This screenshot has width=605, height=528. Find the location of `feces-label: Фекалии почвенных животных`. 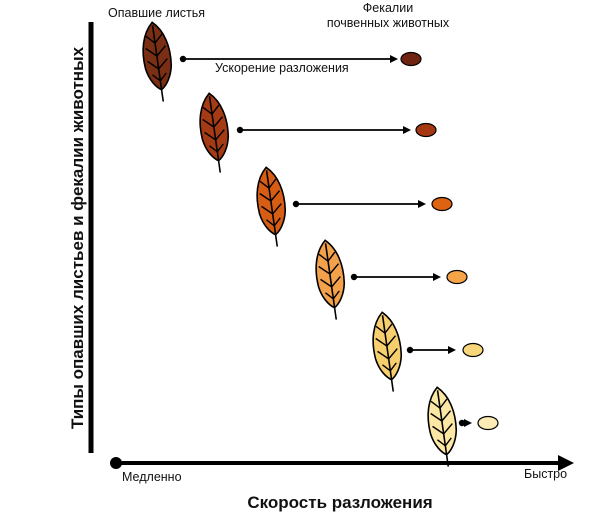

feces-label: Фекалии почвенных животных is located at coordinates (388, 16).